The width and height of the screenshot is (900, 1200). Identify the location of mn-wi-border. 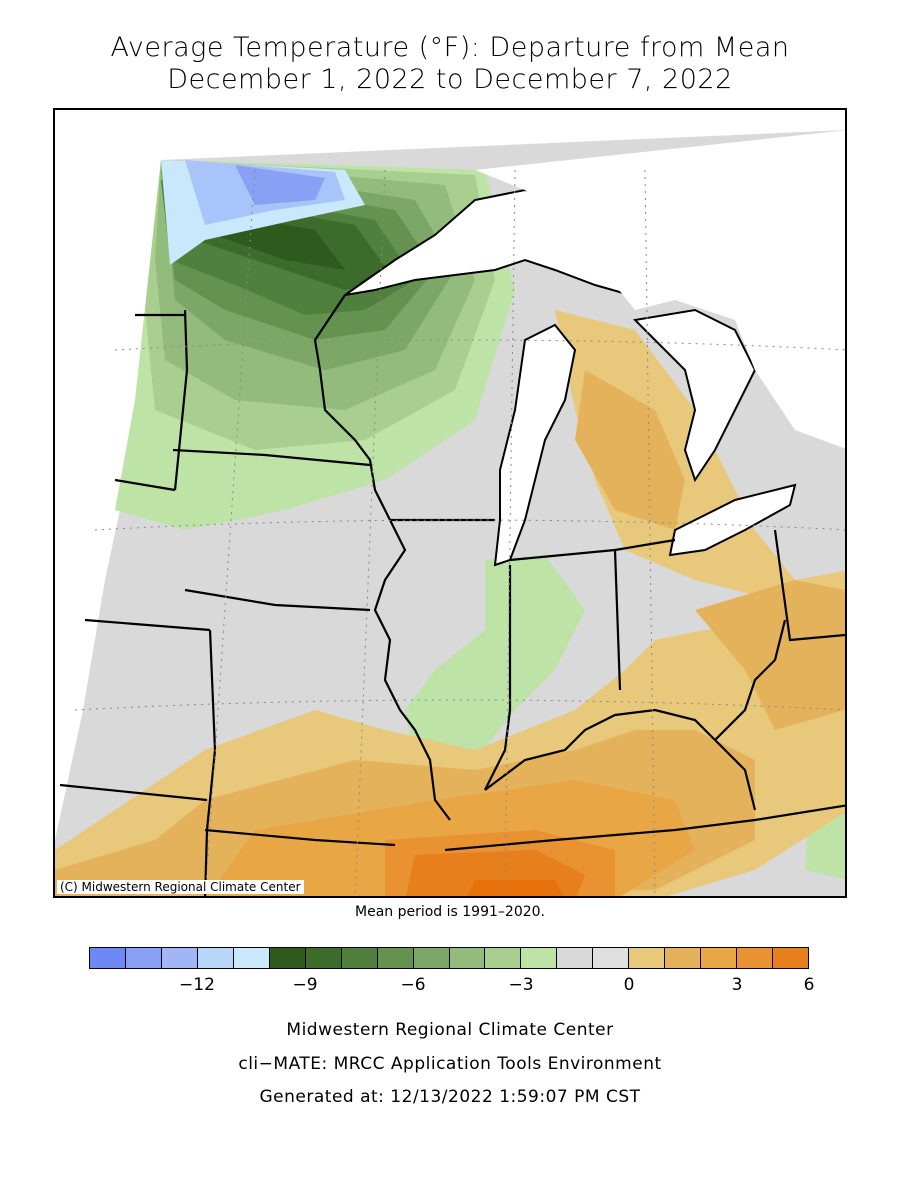
(352, 407).